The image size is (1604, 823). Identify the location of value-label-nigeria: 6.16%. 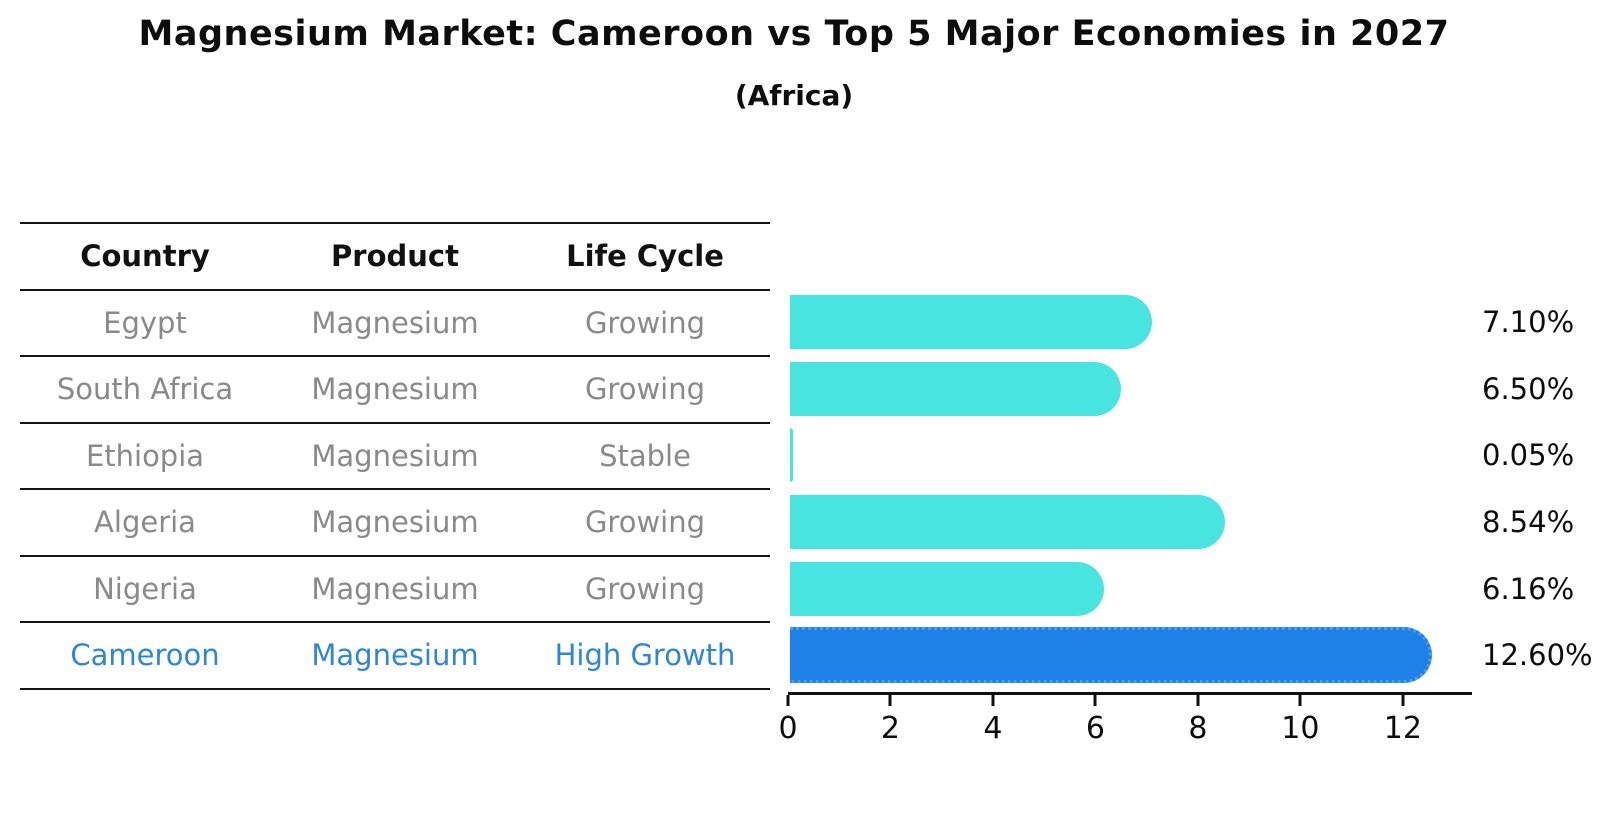
(1528, 588).